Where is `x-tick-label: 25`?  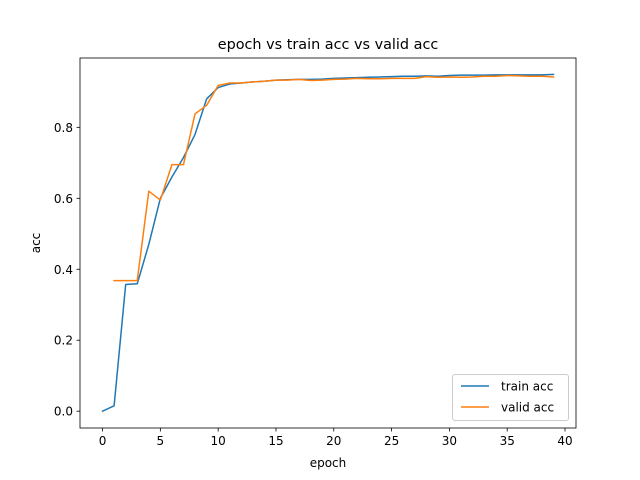 x-tick-label: 25 is located at coordinates (391, 441).